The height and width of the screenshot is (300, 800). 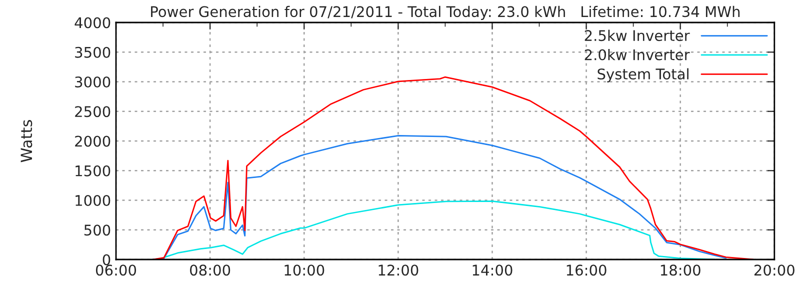 I want to click on x-tick-label: 14:00, so click(x=492, y=270).